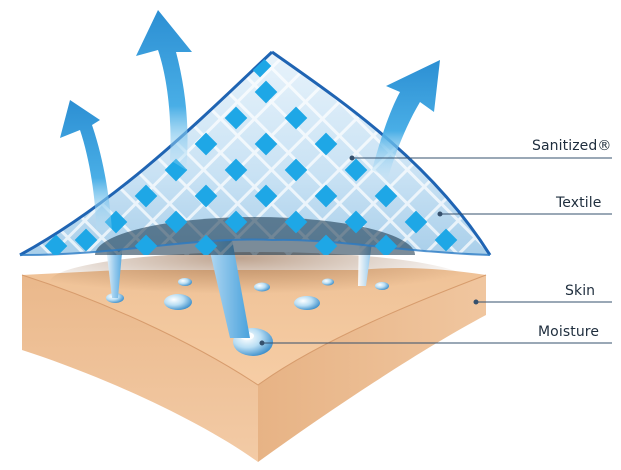 The image size is (621, 470). Describe the element at coordinates (372, 368) in the screenshot. I see `skin-right-side` at that location.